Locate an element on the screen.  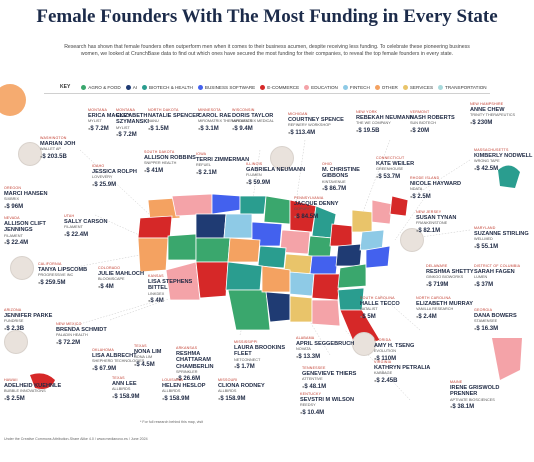
founder-card-mo: MissouriCliona RodneyAllbirds$ 158.9M is located at coordinates (248, 390).